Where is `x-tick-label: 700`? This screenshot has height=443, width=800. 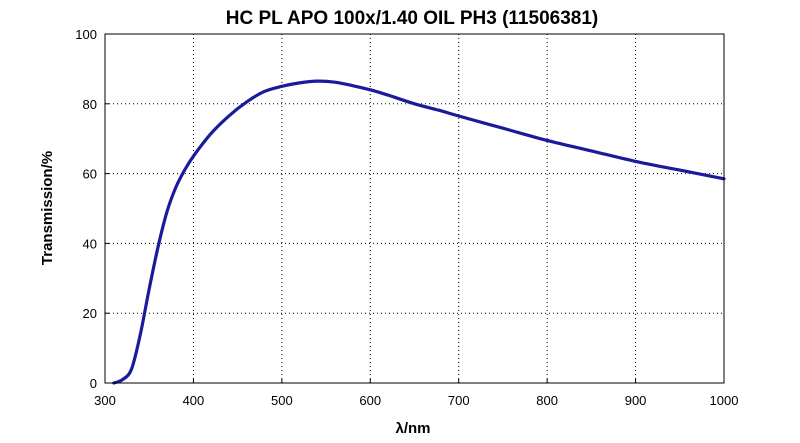 x-tick-label: 700 is located at coordinates (459, 400).